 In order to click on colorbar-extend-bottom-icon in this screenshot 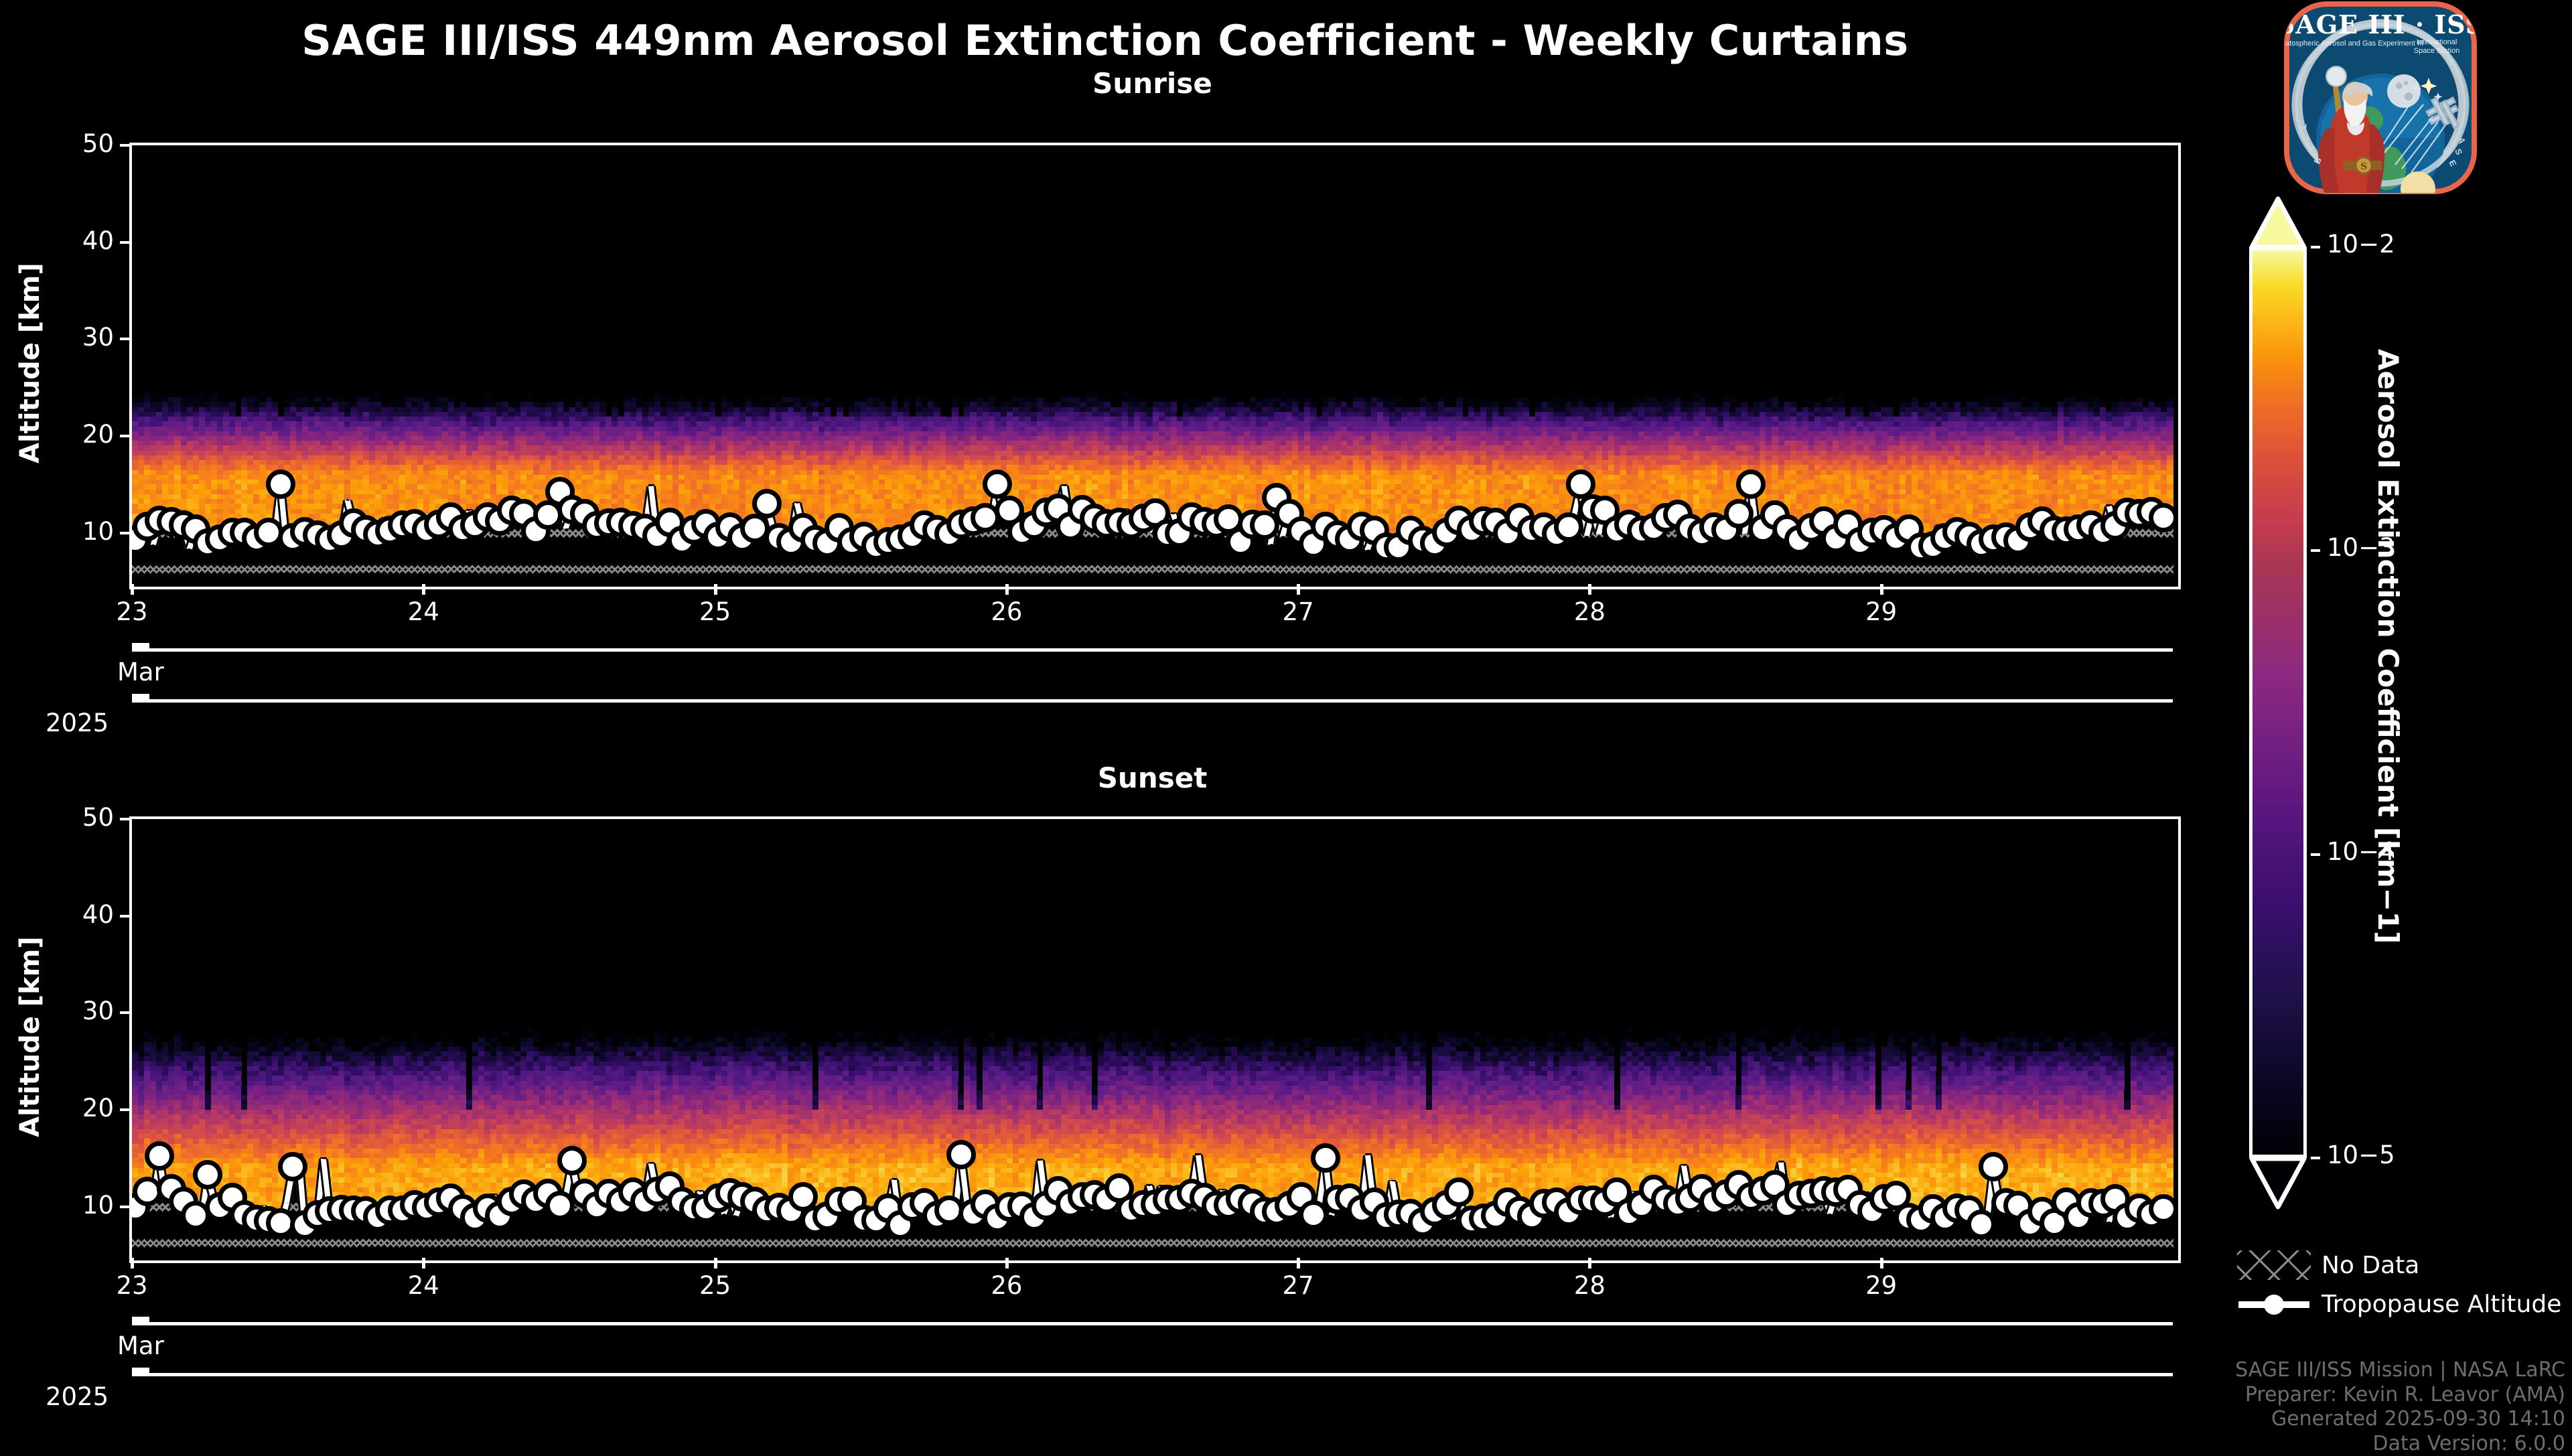, I will do `click(2278, 1183)`.